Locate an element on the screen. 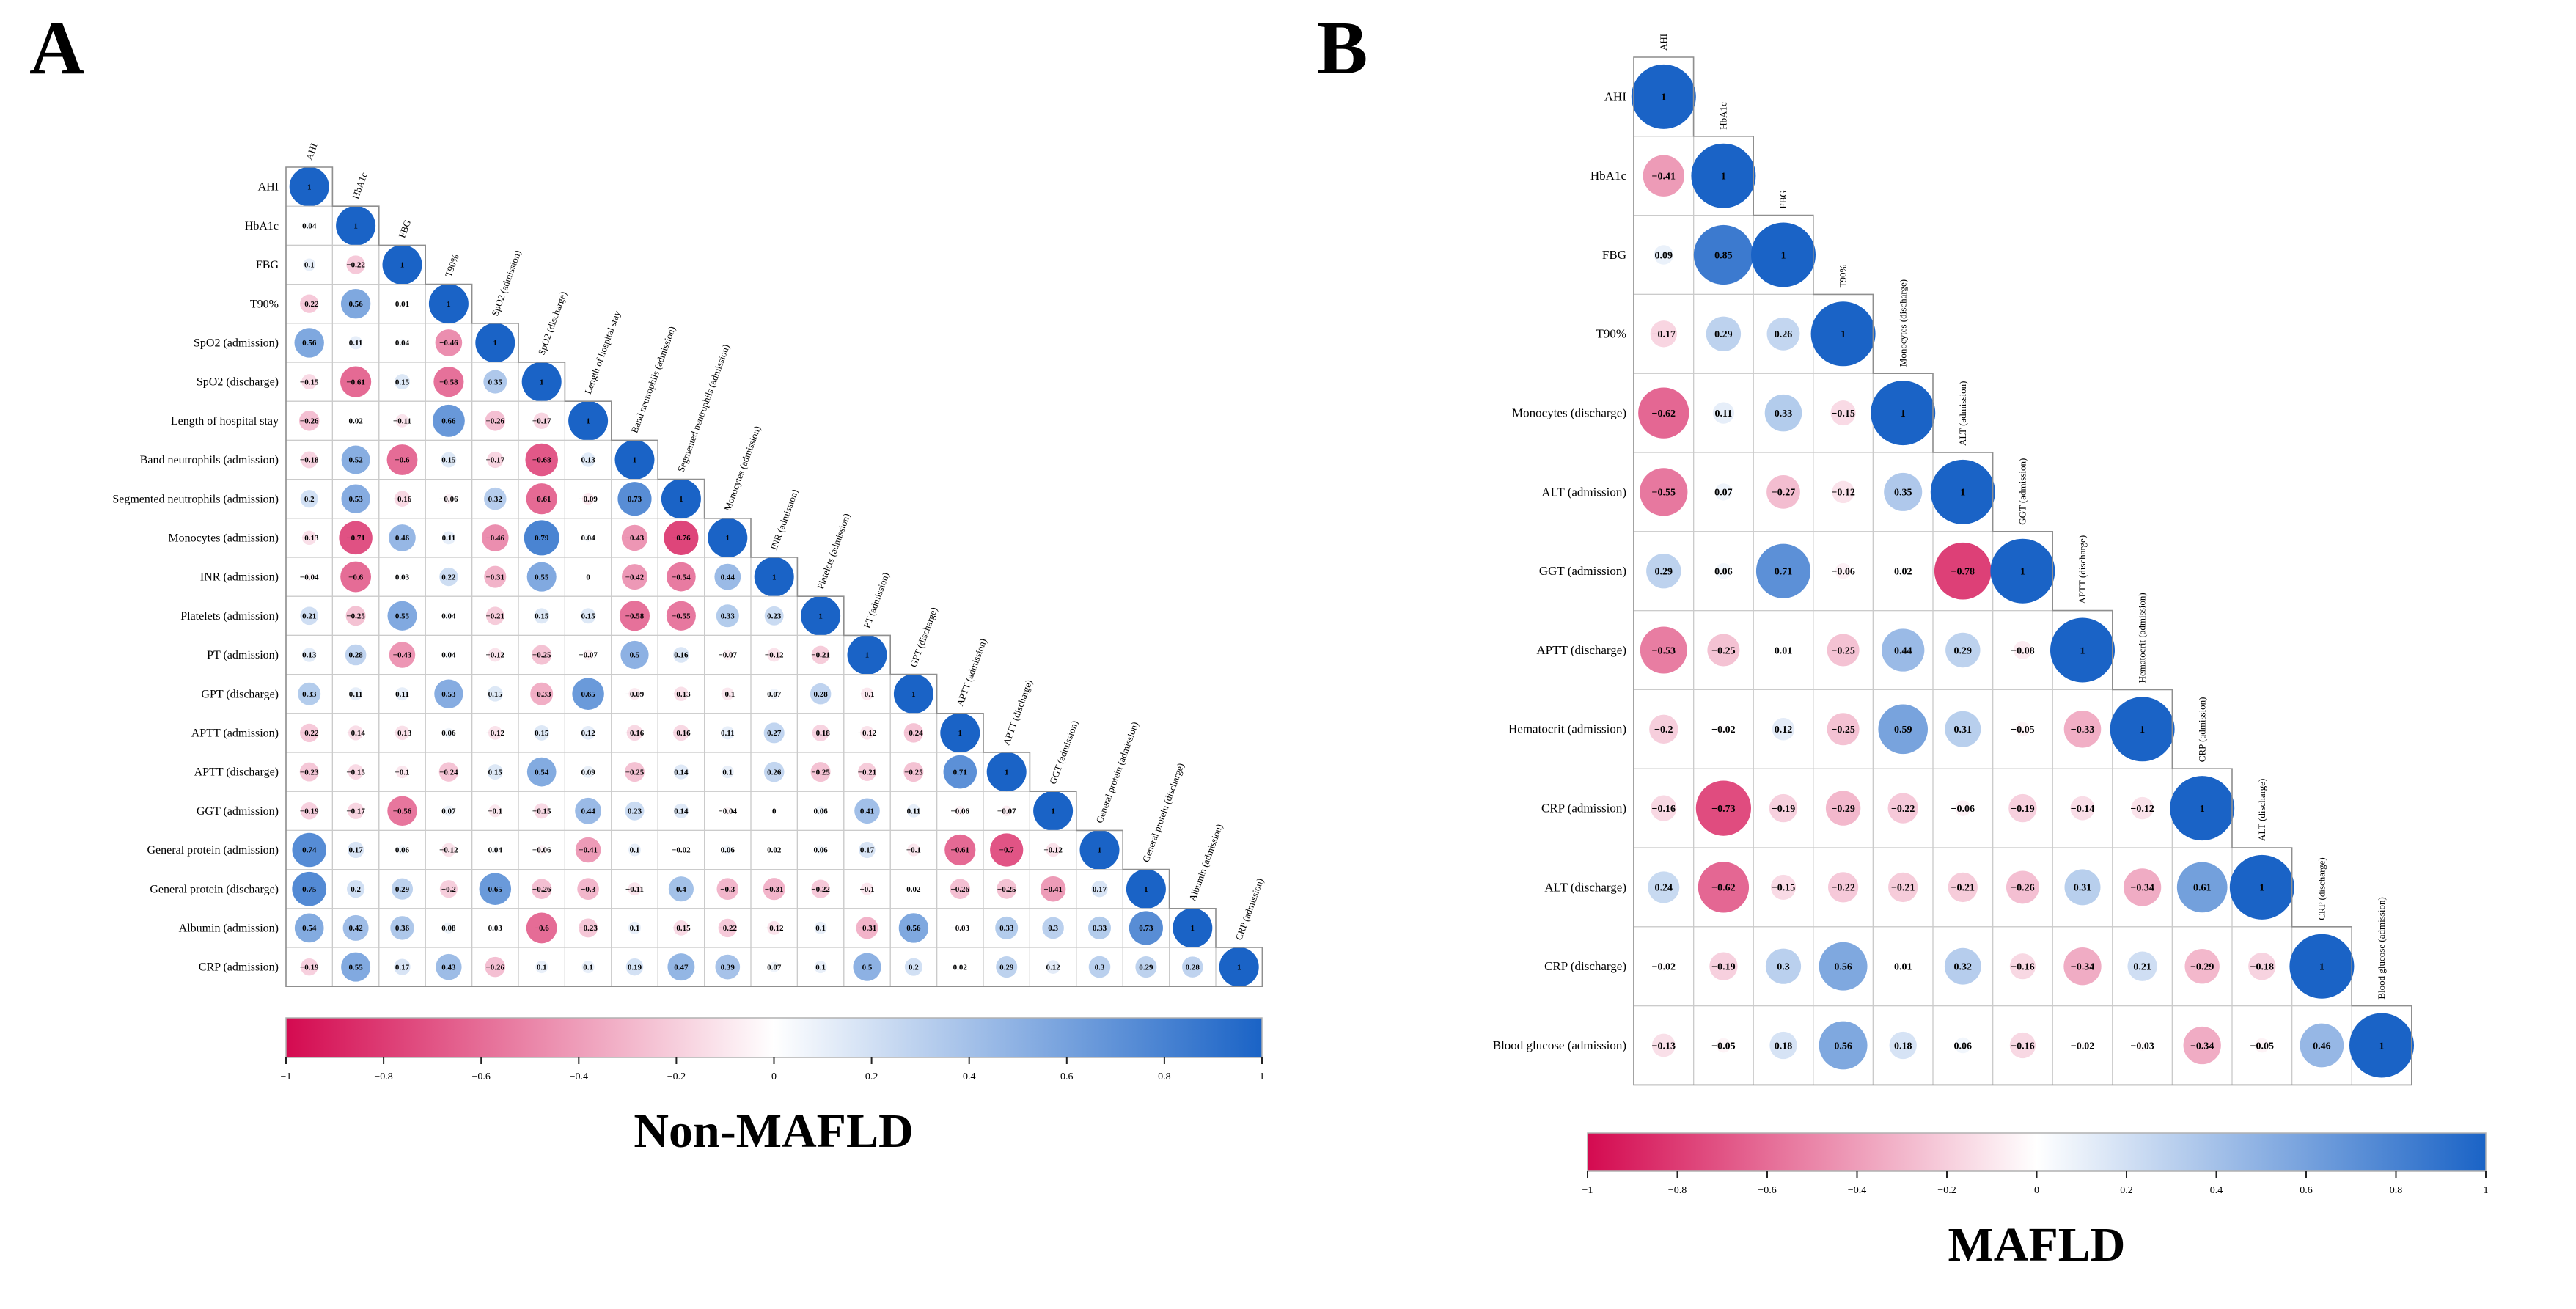  corr-value: 0.06 is located at coordinates (728, 850).